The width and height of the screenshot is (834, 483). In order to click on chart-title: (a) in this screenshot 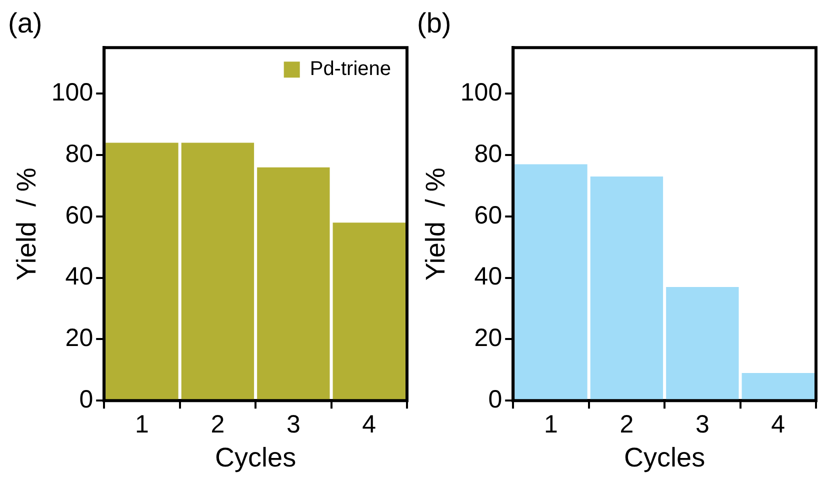, I will do `click(25, 23)`.